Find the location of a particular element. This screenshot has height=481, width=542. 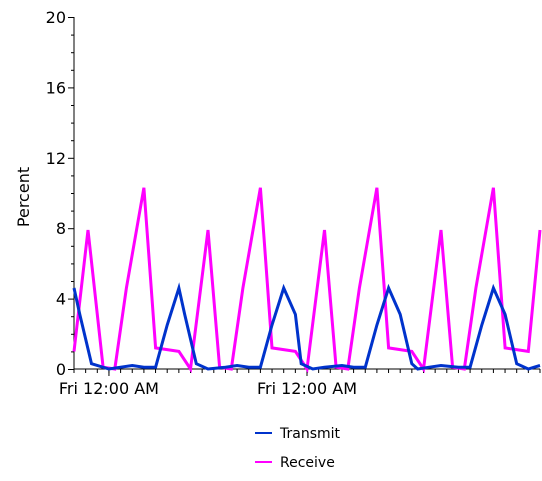

y-tick-label: 12 is located at coordinates (56, 158).